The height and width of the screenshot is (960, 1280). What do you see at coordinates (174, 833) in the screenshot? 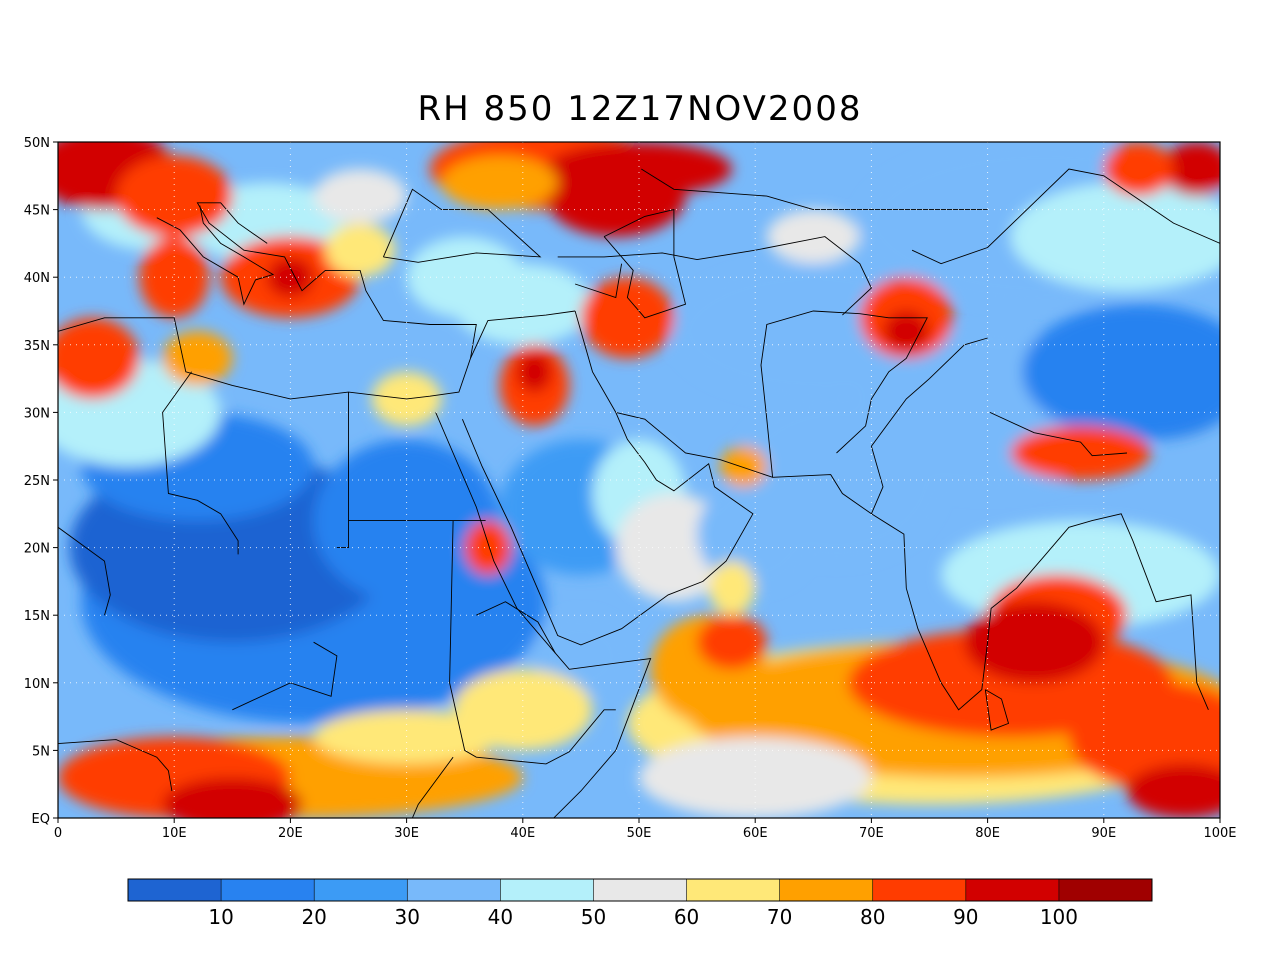
I see `x-tick-label: 10E` at bounding box center [174, 833].